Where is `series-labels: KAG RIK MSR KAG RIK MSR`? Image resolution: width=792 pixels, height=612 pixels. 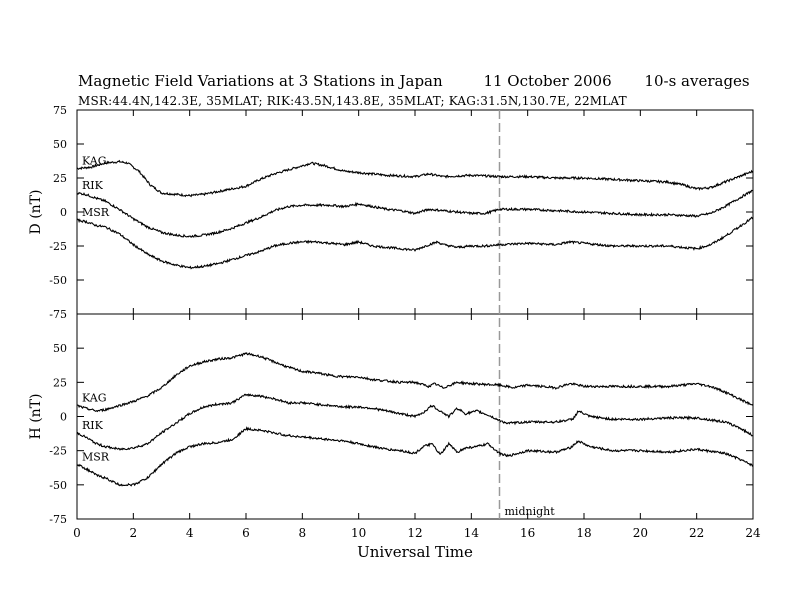 series-labels: KAG RIK MSR KAG RIK MSR is located at coordinates (96, 308).